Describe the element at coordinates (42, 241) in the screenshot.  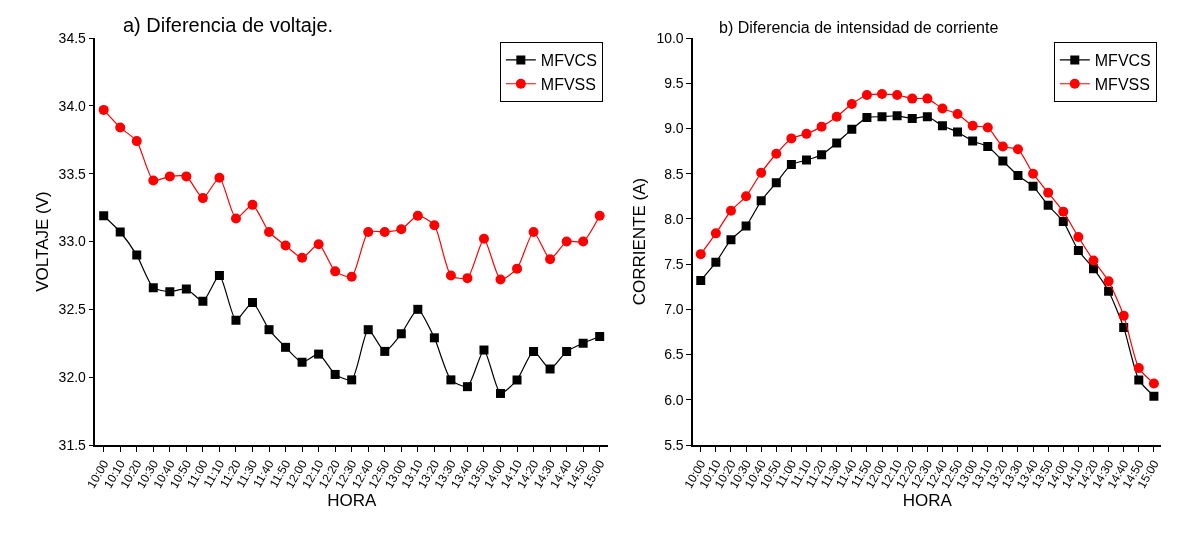
I see `y-axis-title: VOLTAJE (V)` at that location.